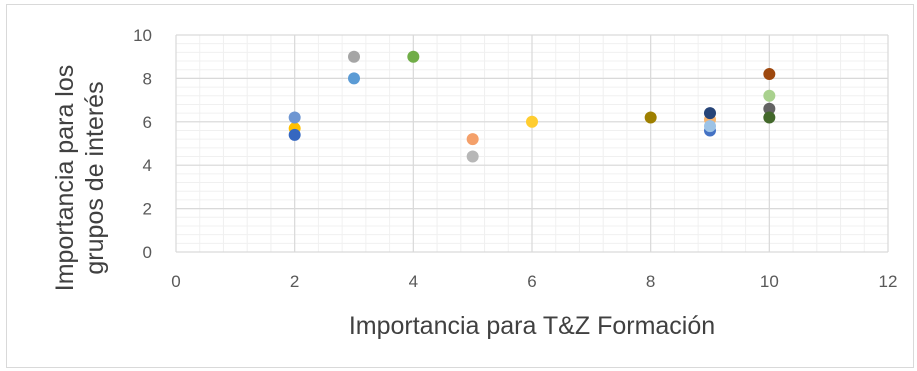 Image resolution: width=917 pixels, height=371 pixels. I want to click on y-tick-label: 2, so click(147, 209).